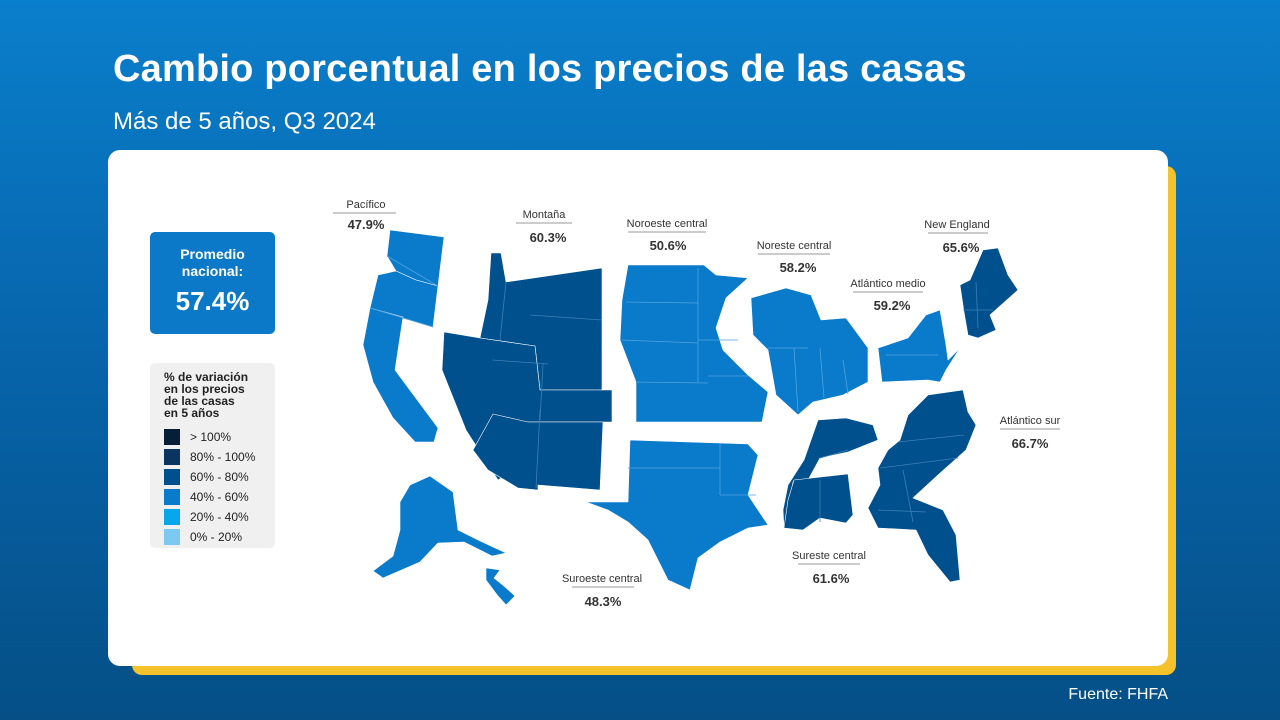 This screenshot has height=720, width=1280. I want to click on region-label-middle-atlantic: Atlántico medio 59.2%, so click(887, 295).